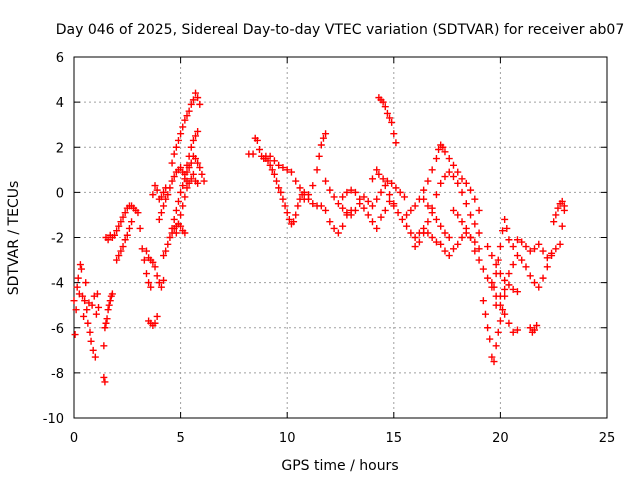 This screenshot has height=480, width=640. What do you see at coordinates (60, 103) in the screenshot?
I see `y-tick-label: 4` at bounding box center [60, 103].